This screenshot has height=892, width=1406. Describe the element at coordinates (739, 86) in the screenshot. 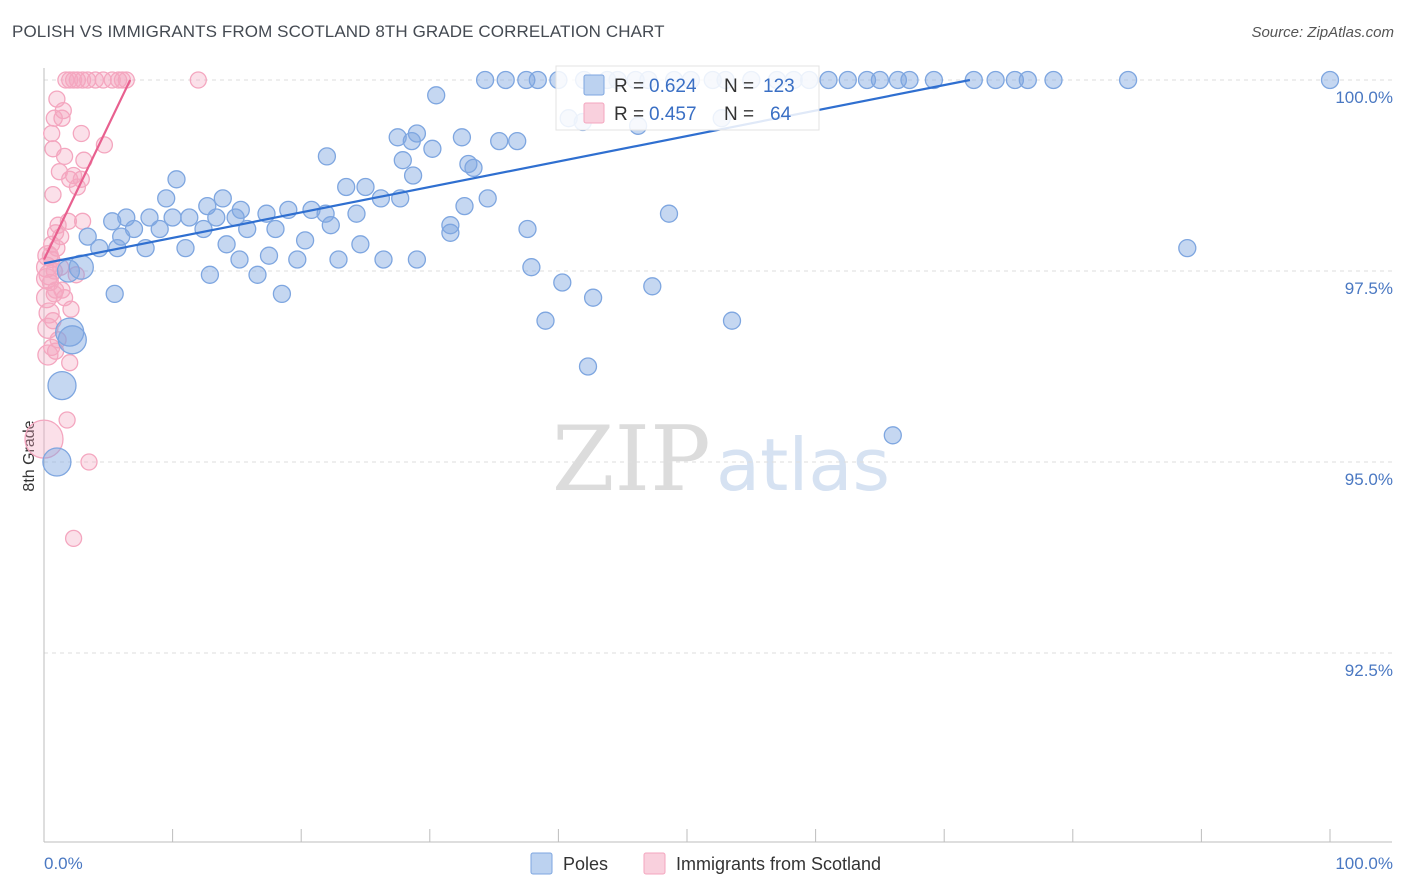

I see `legend-n-label-poles: N =` at that location.